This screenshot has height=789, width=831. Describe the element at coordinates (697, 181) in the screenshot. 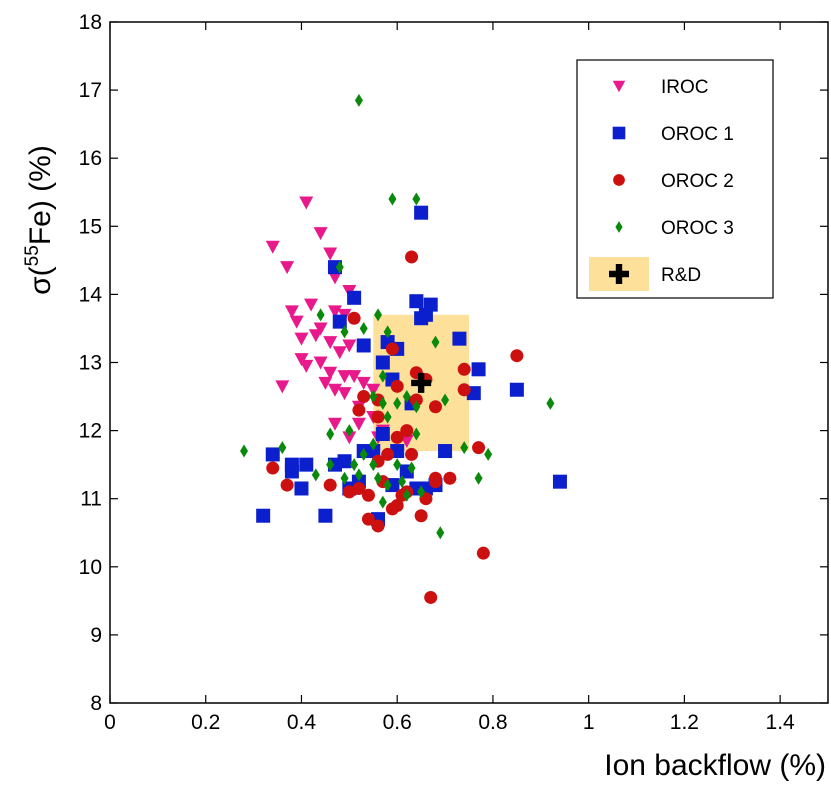

I see `legend-label: OROC 2` at that location.